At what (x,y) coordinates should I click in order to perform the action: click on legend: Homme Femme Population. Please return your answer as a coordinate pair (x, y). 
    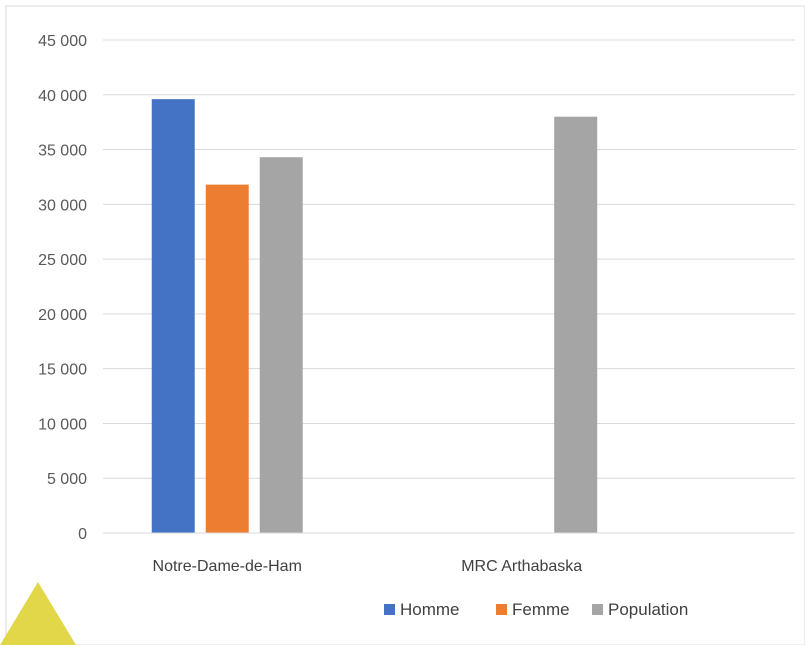
    Looking at the image, I should click on (536, 609).